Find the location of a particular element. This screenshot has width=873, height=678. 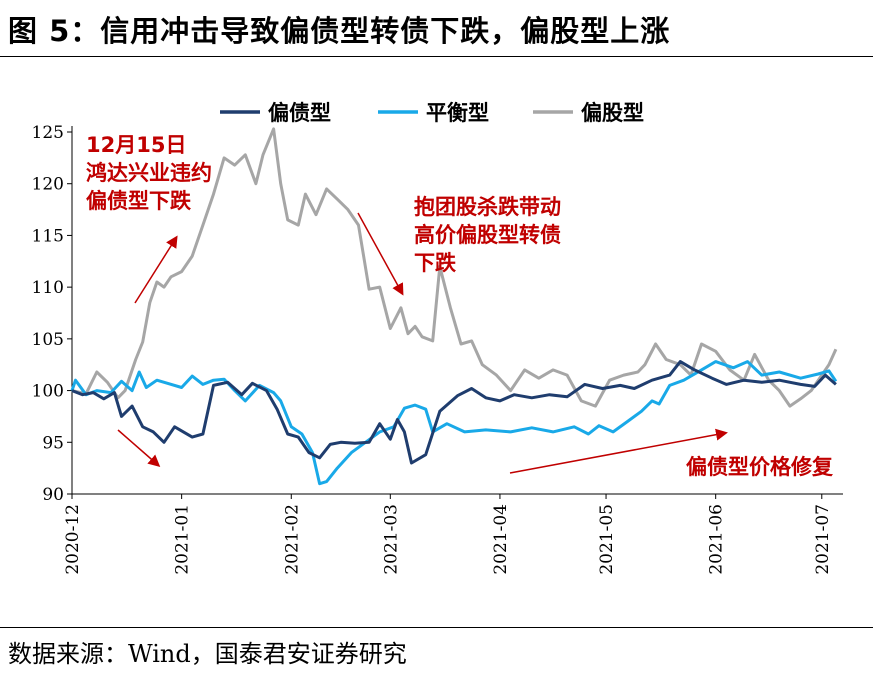

figure-title: 图 5：信用冲击导致偏债型转债下跌，偏股型上涨 is located at coordinates (339, 31).